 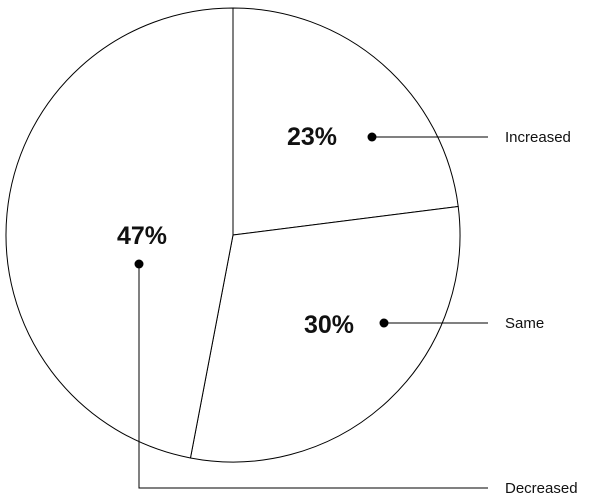 I want to click on legend-label-same: Same, so click(x=524, y=323).